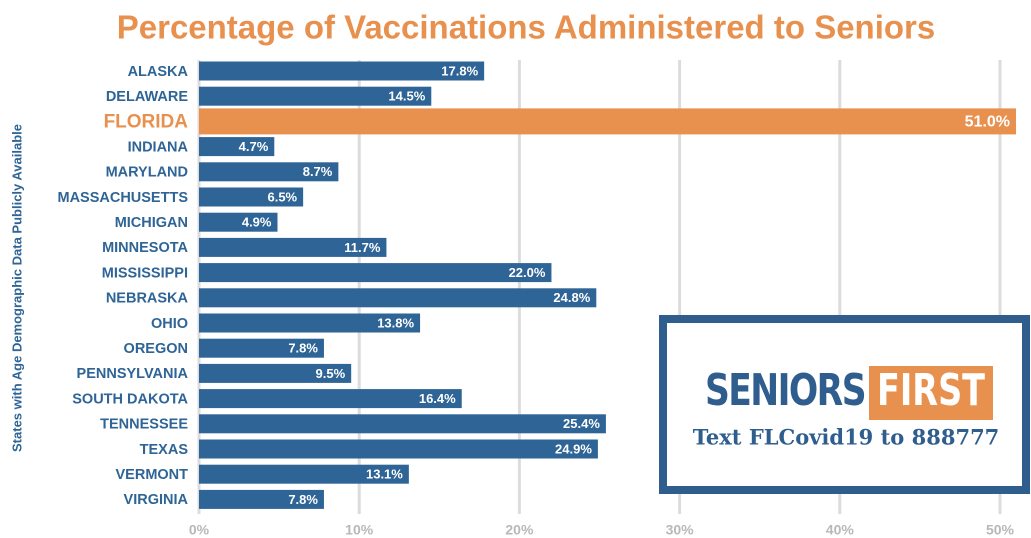 The height and width of the screenshot is (538, 1031). I want to click on y-tick-label: MARYLAND, so click(147, 173).